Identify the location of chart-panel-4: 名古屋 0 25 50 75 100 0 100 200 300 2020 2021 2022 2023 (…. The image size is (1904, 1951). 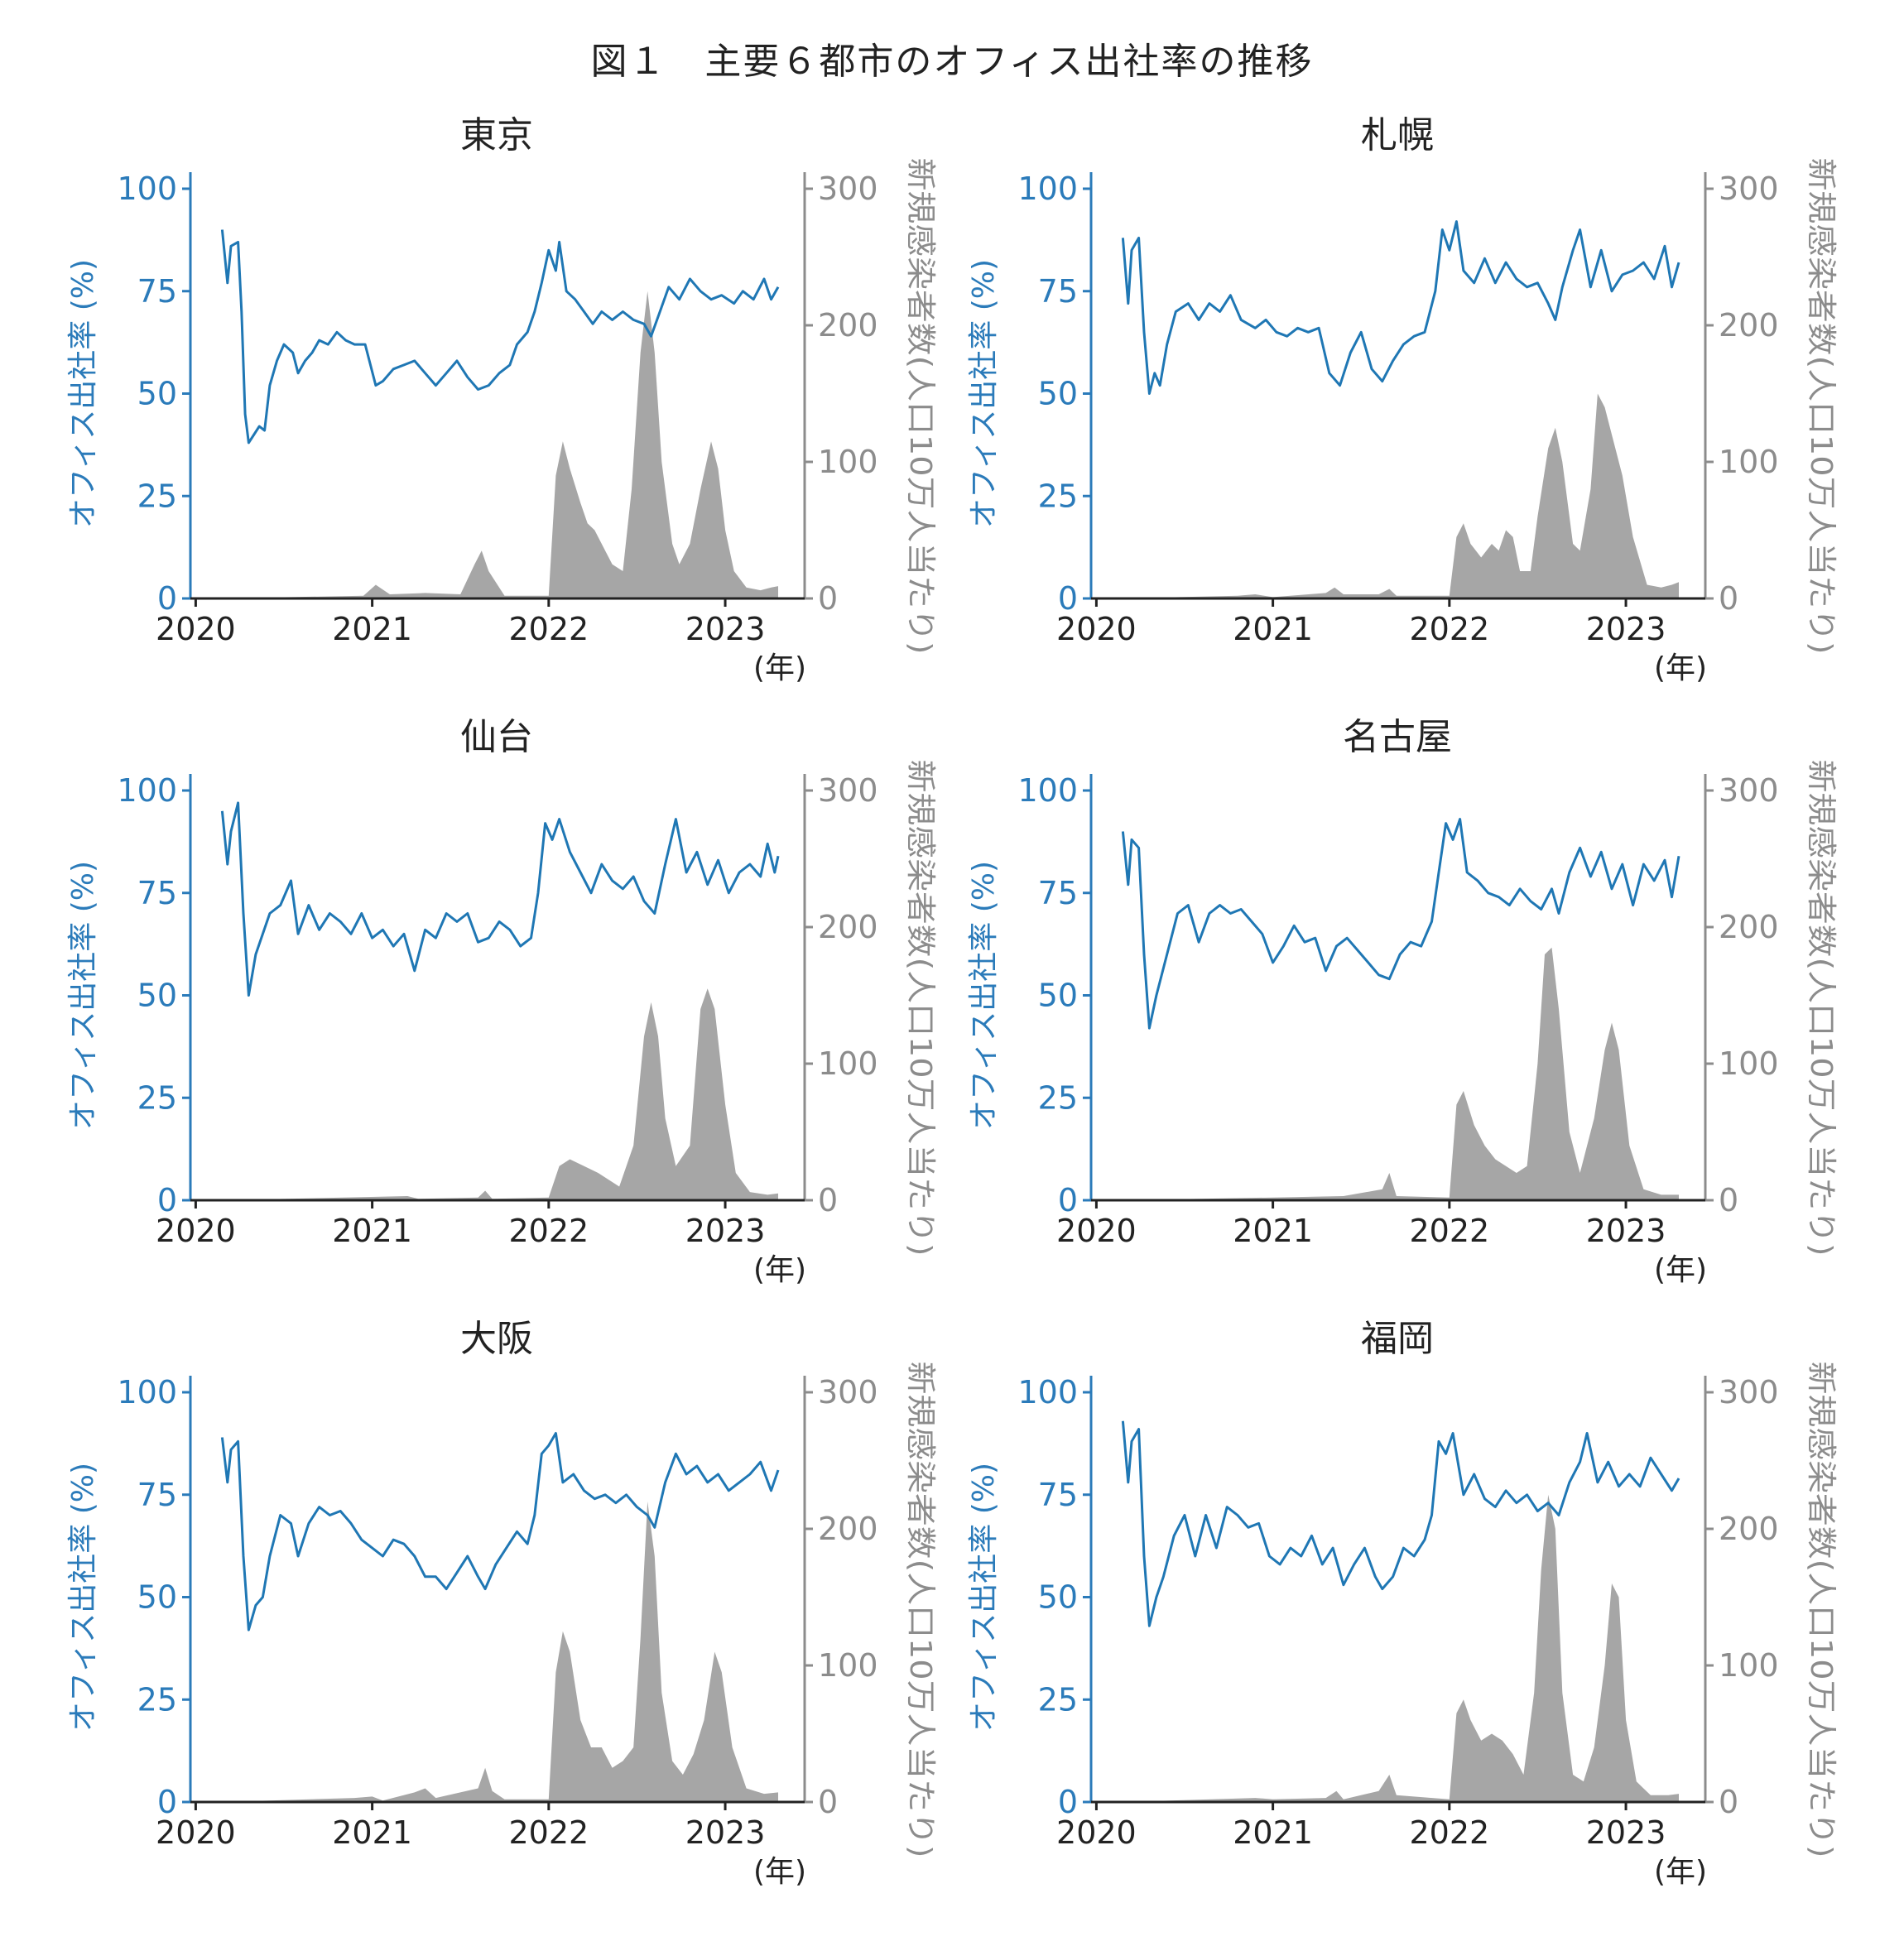
(1402, 1002).